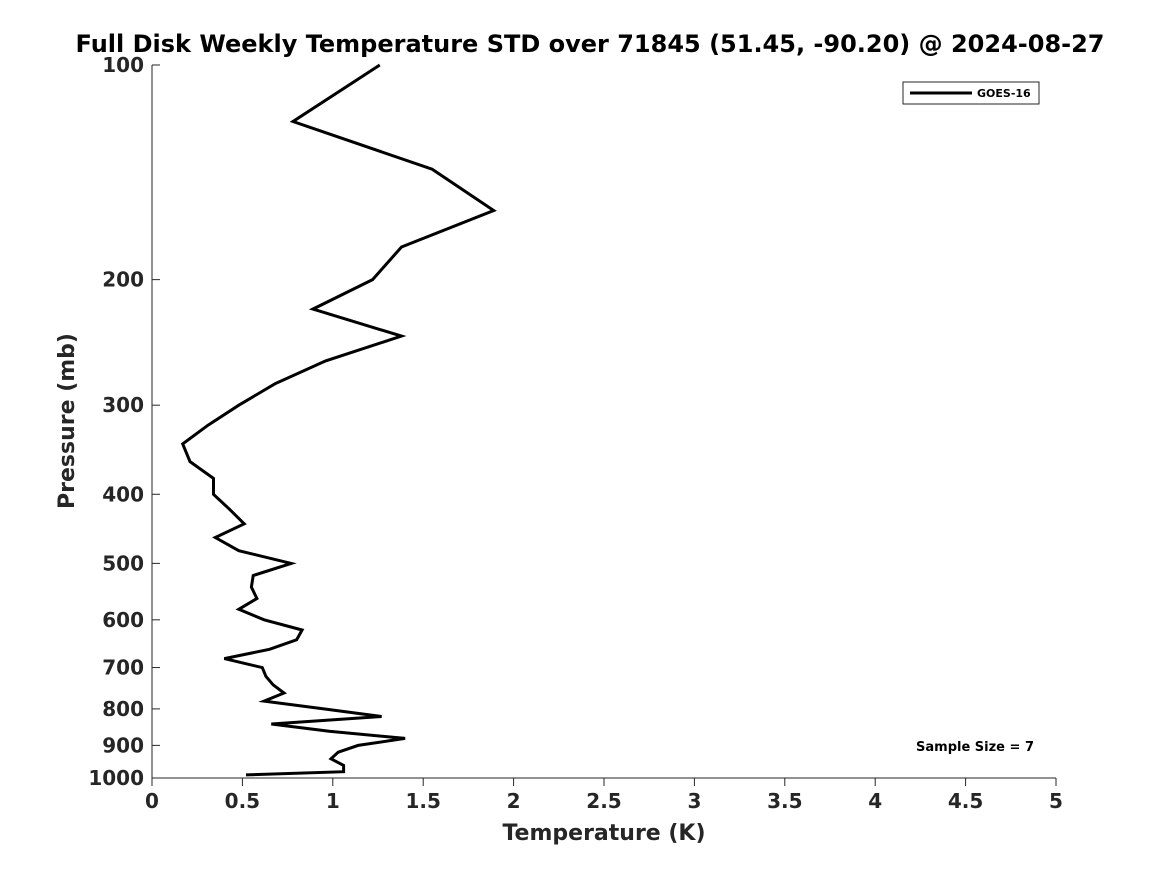  Describe the element at coordinates (123, 668) in the screenshot. I see `y-tick-label: 700` at that location.